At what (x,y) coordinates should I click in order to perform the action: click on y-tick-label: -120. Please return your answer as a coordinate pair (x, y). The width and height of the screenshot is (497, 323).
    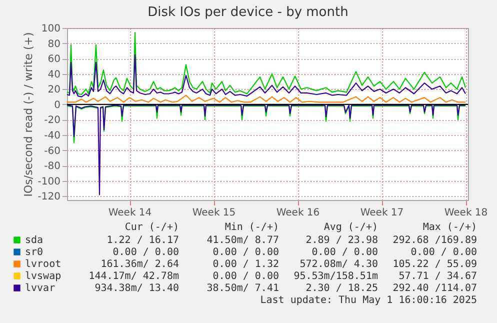
    Looking at the image, I should click on (49, 197).